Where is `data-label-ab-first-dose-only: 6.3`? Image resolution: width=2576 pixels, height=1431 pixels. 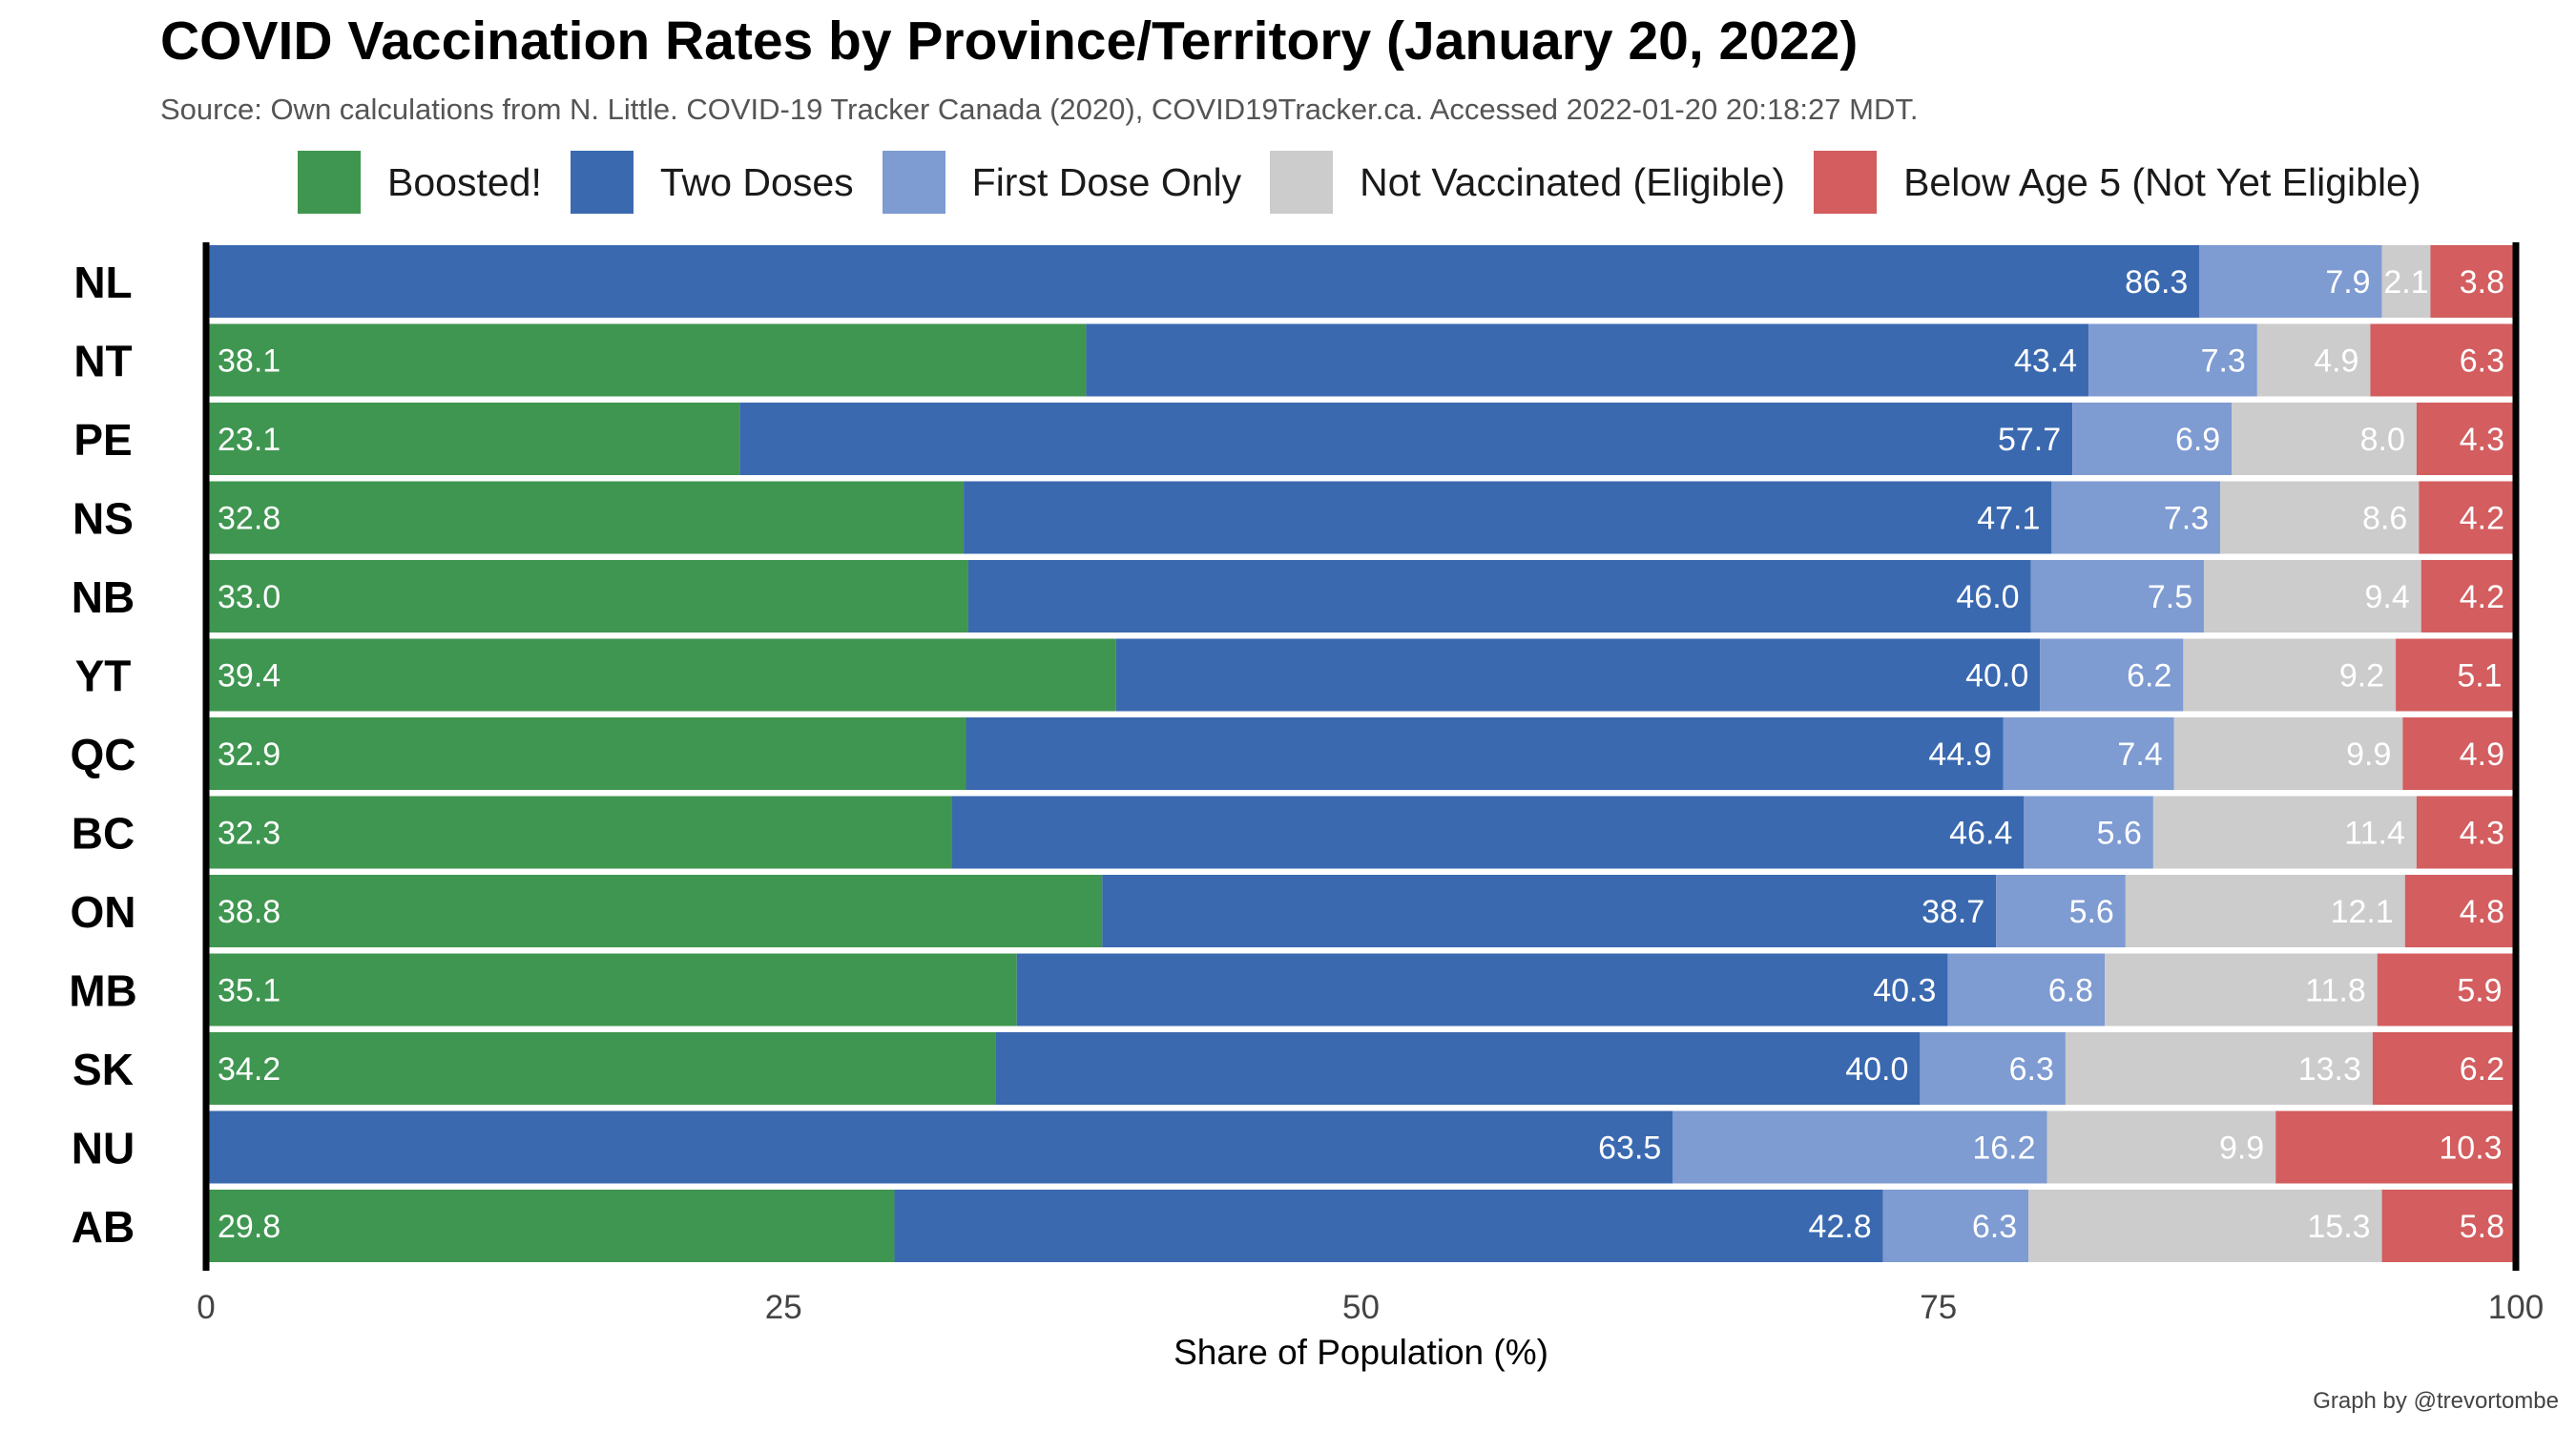
data-label-ab-first-dose-only: 6.3 is located at coordinates (1994, 1227).